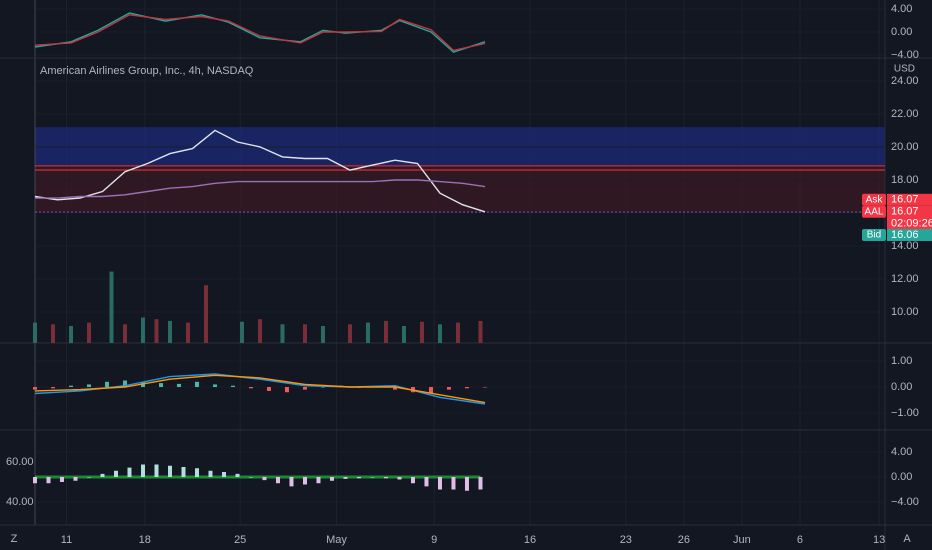 Image resolution: width=932 pixels, height=550 pixels. I want to click on y-tick-label: 12.00, so click(905, 279).